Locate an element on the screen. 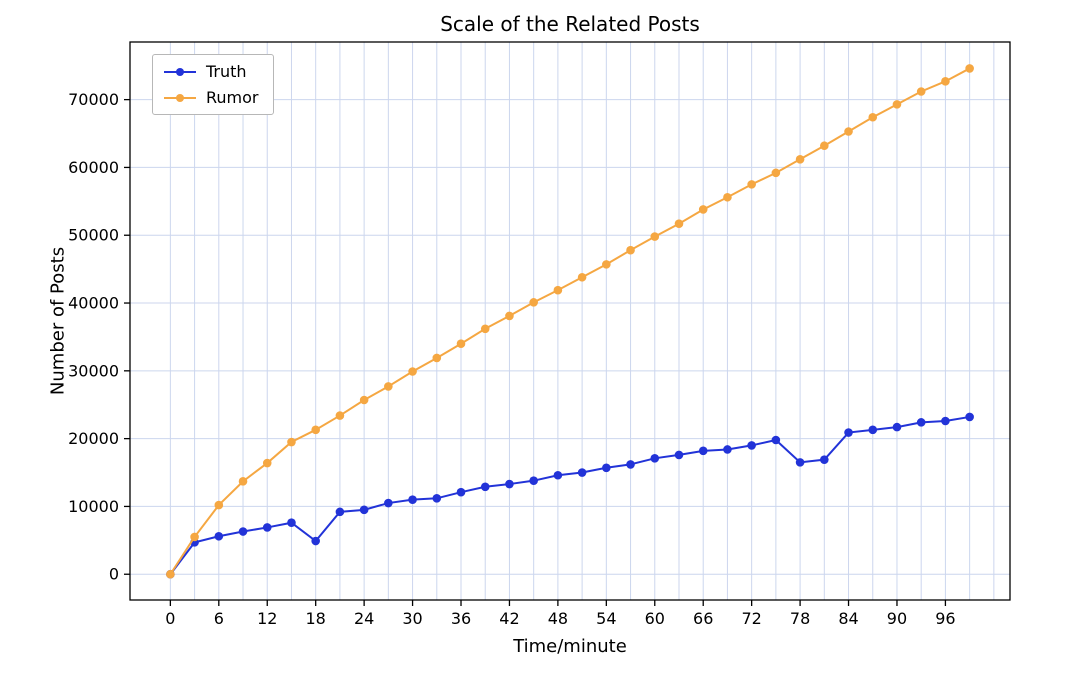  svg-text: 72 is located at coordinates (751, 618).